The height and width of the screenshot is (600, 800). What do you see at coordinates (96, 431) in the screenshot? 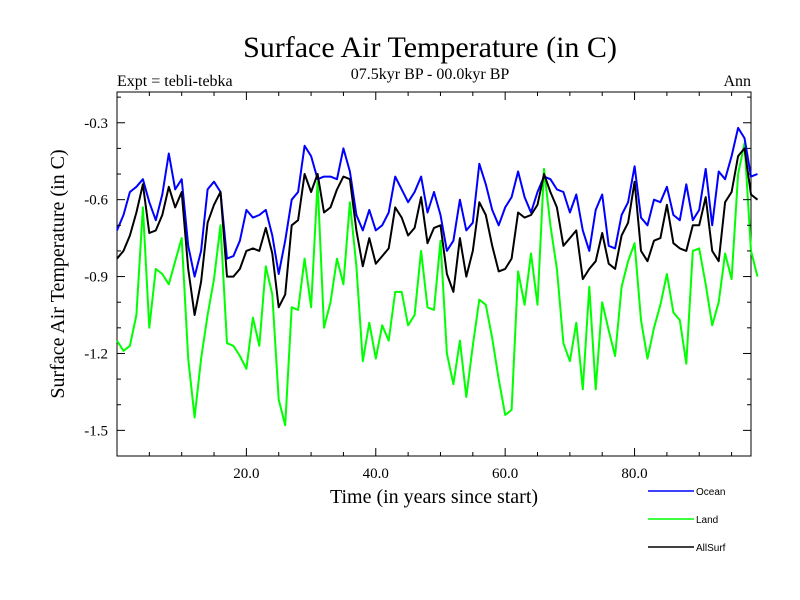
I see `y-tick-label: -1.5` at bounding box center [96, 431].